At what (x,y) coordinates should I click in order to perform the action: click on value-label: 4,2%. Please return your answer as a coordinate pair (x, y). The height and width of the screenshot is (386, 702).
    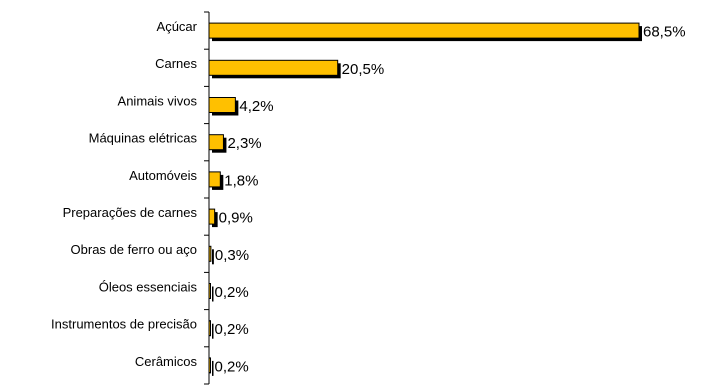
    Looking at the image, I should click on (256, 106).